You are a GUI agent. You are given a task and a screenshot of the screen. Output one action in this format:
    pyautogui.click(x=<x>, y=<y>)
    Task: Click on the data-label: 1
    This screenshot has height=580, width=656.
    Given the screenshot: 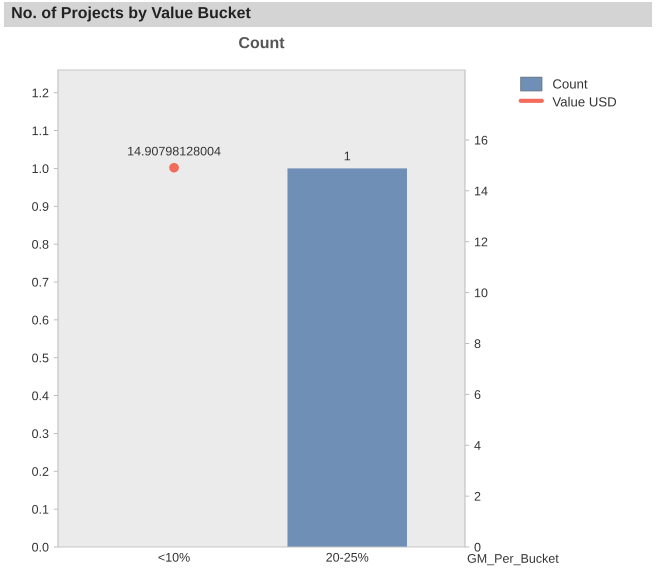 What is the action you would take?
    pyautogui.click(x=347, y=156)
    